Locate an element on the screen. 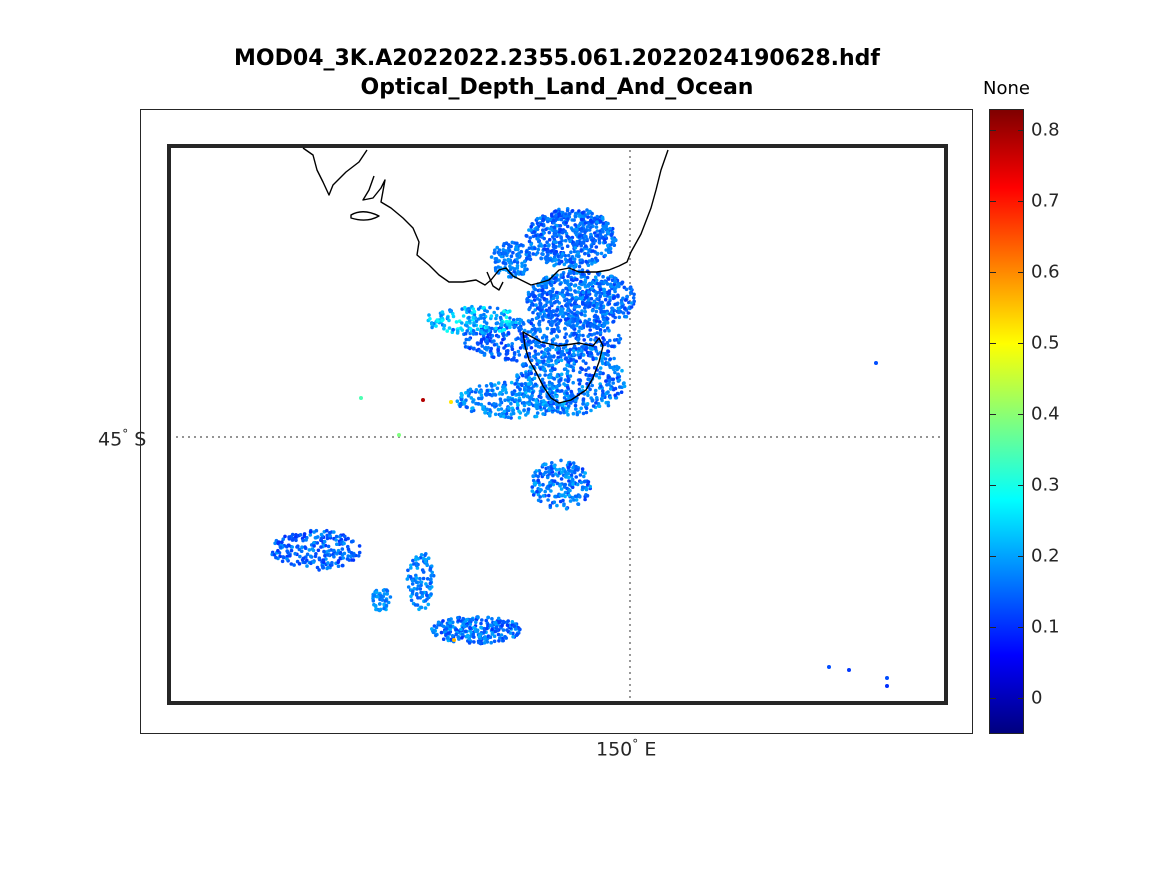 The width and height of the screenshot is (1167, 875). colorbar-tick-label: 0 is located at coordinates (1037, 698).